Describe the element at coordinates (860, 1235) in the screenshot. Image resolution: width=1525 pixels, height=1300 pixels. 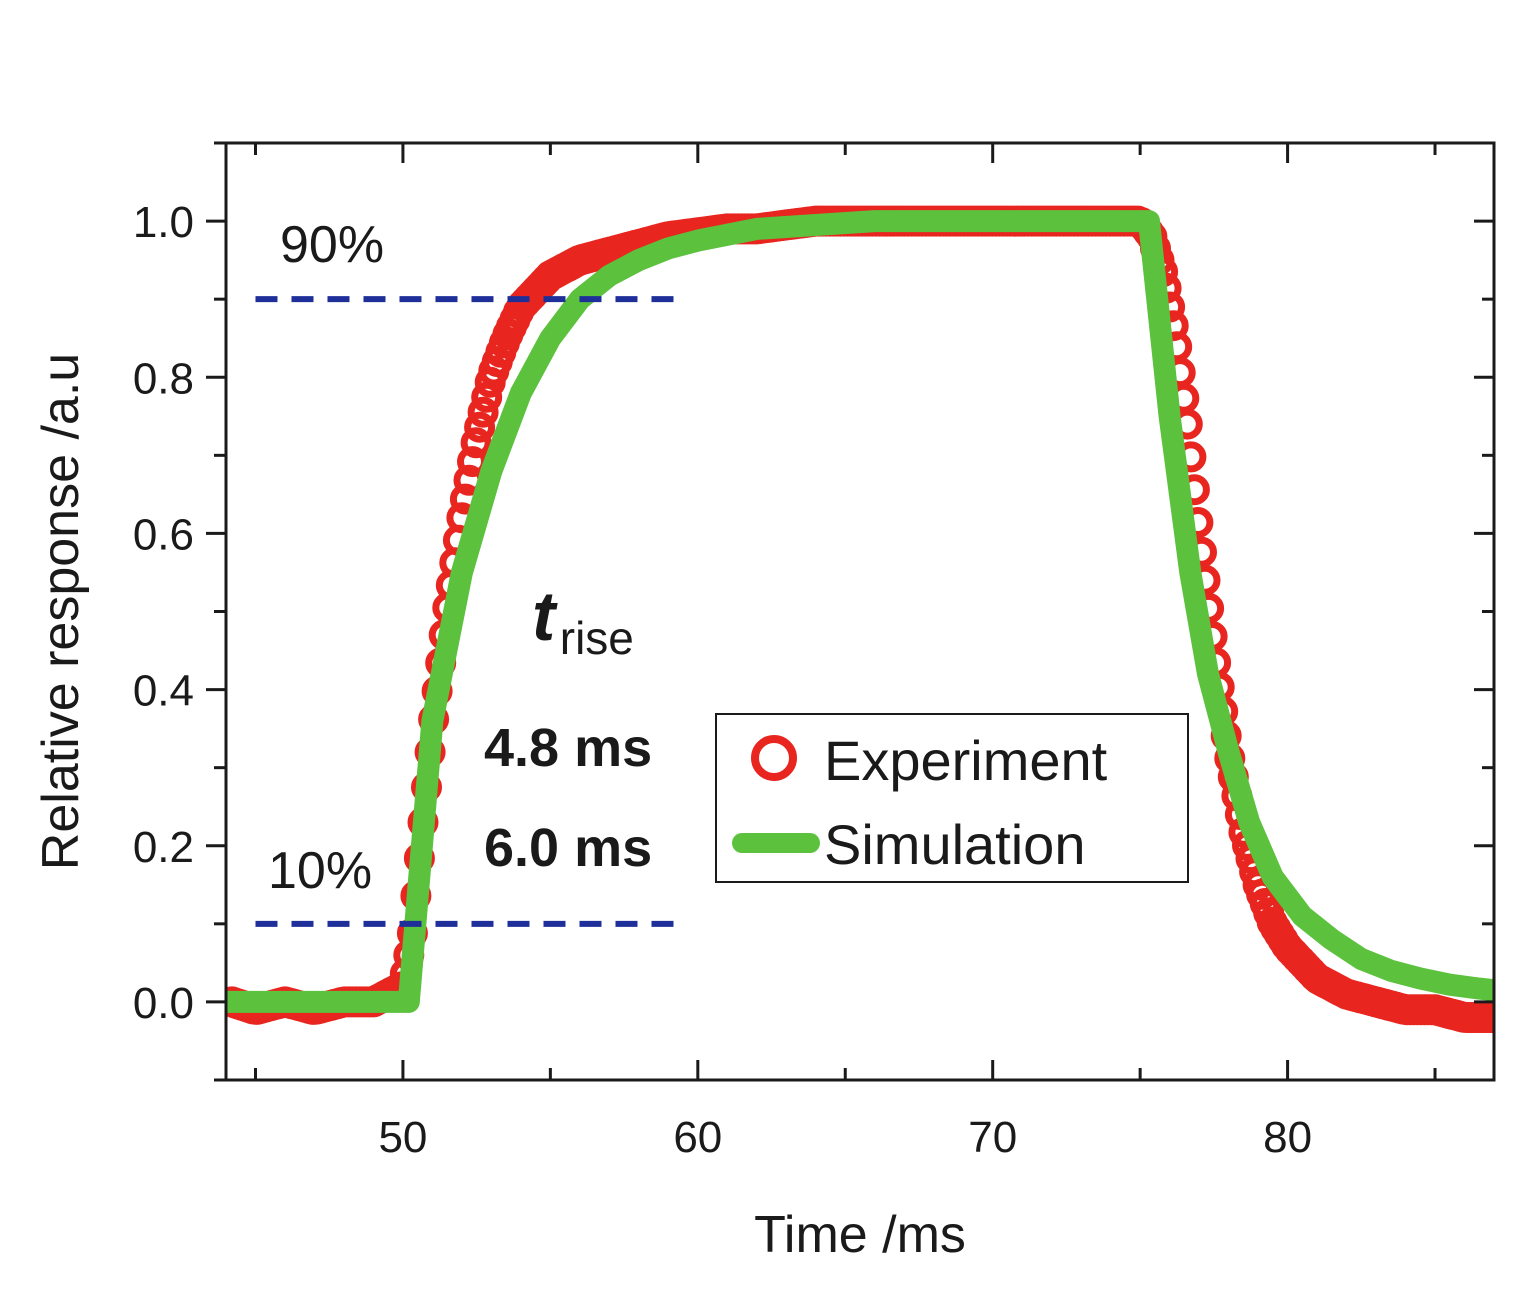
I see `x-axis-title: Time /ms` at that location.